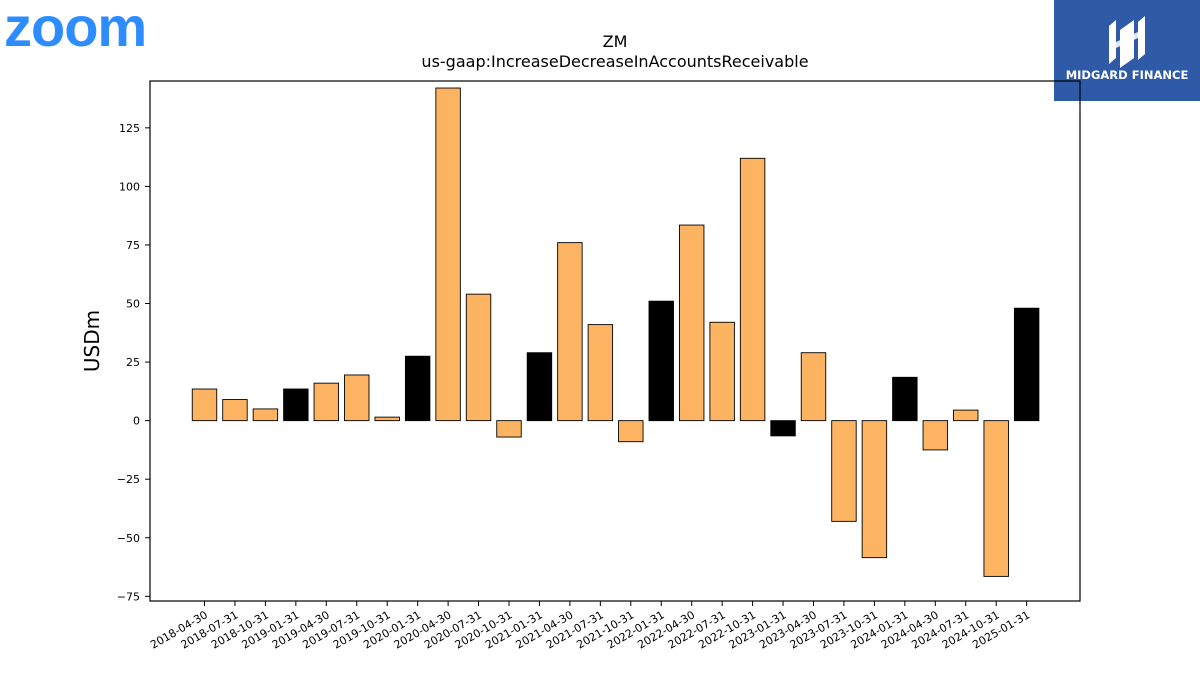 This screenshot has width=1200, height=675. What do you see at coordinates (129, 128) in the screenshot?
I see `y-tick-label: 125` at bounding box center [129, 128].